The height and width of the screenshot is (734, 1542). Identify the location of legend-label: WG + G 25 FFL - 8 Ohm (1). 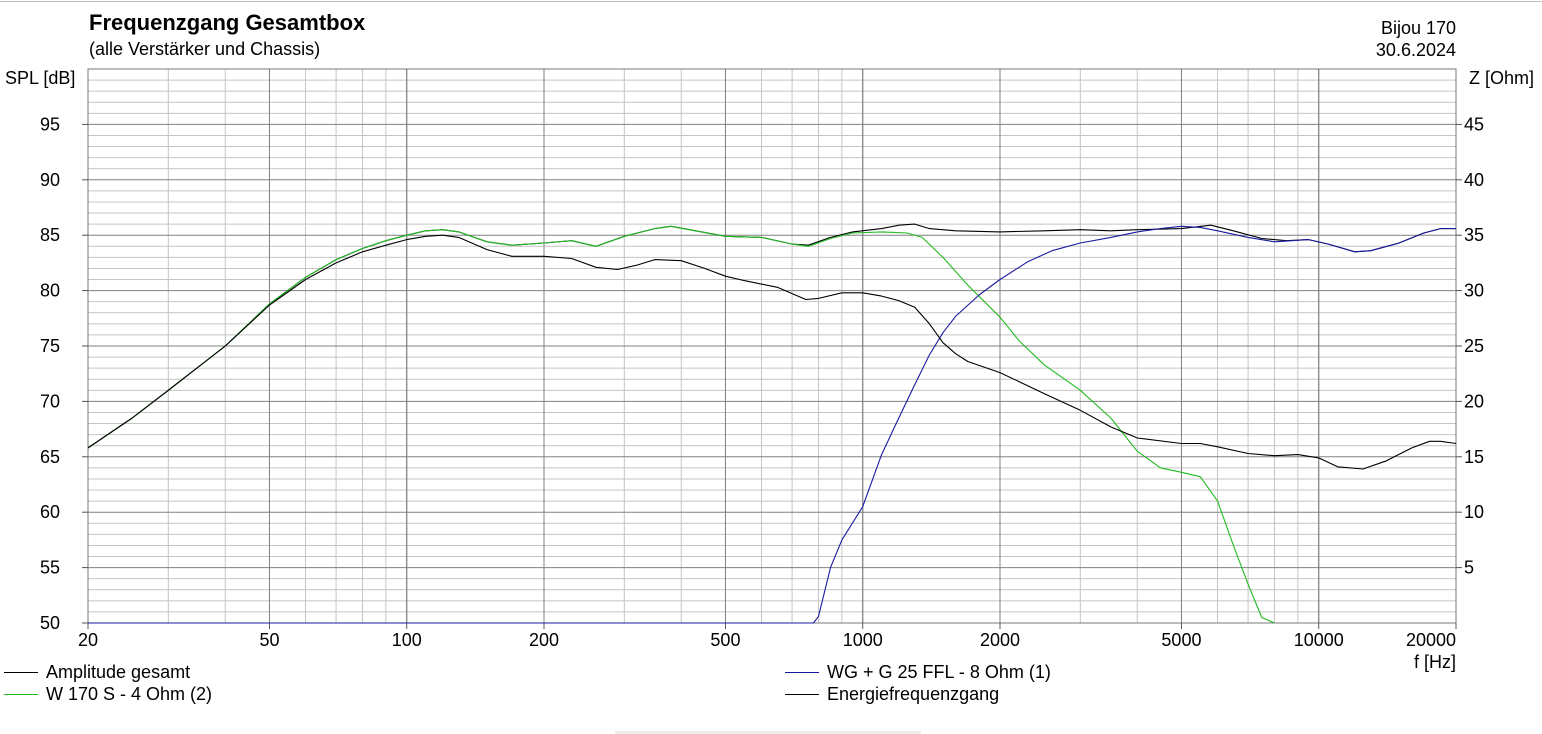
(939, 672).